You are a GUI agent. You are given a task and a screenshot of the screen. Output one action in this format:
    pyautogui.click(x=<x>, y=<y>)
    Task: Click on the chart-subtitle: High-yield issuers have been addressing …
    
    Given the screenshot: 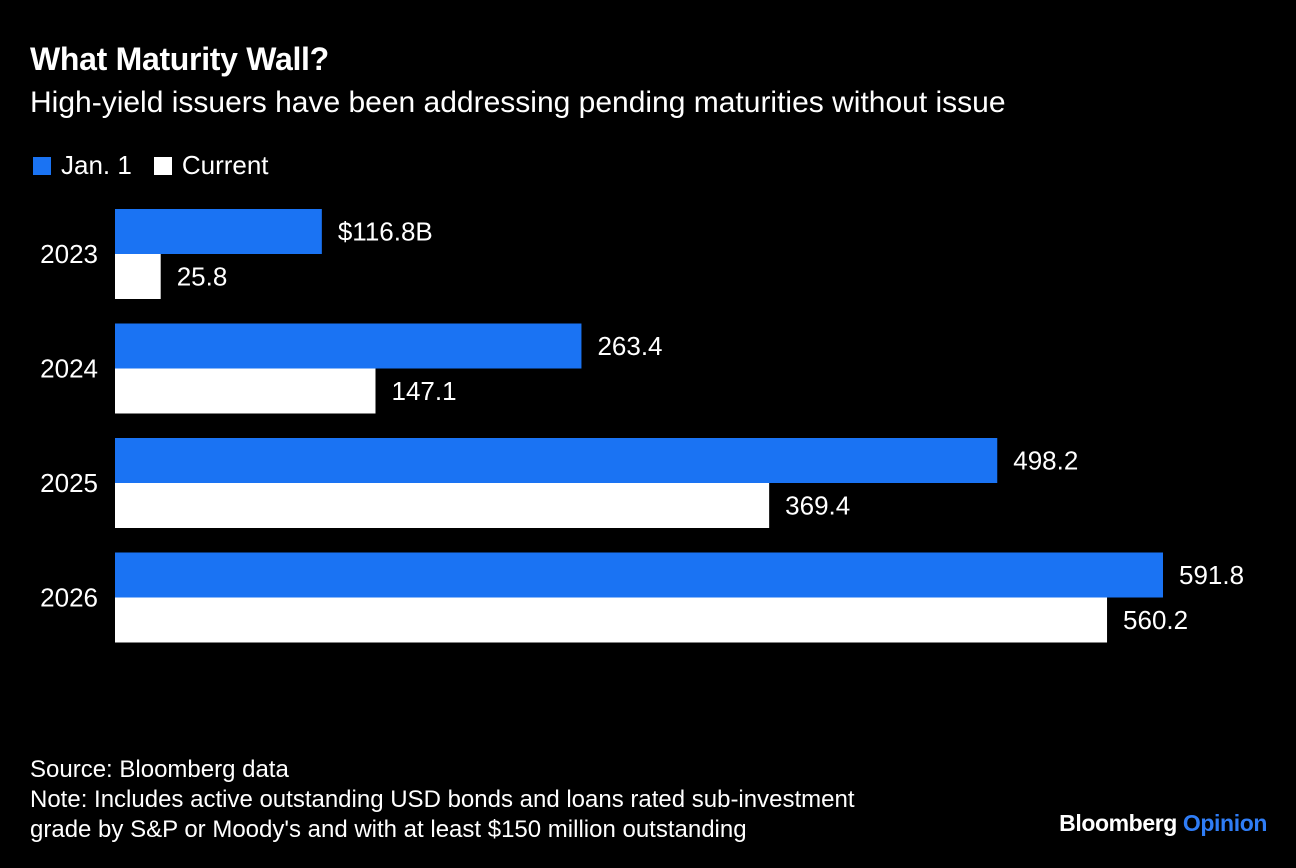 What is the action you would take?
    pyautogui.click(x=518, y=102)
    